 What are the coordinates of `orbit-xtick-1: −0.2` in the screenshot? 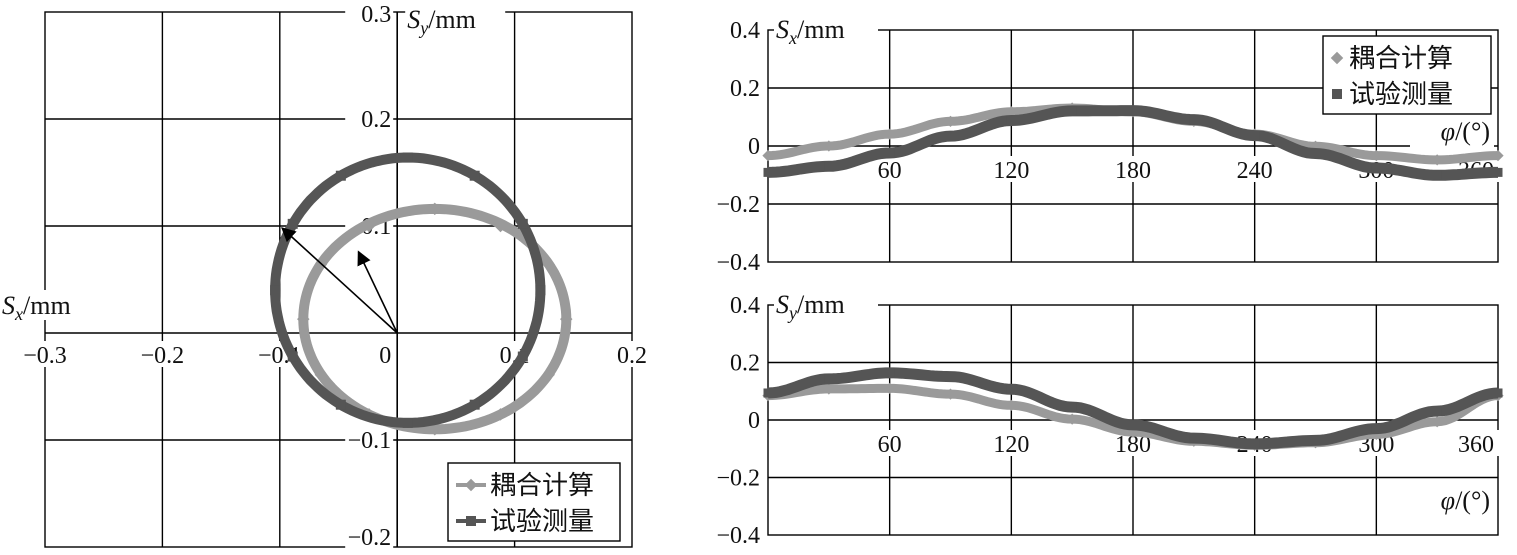 It's located at (163, 356).